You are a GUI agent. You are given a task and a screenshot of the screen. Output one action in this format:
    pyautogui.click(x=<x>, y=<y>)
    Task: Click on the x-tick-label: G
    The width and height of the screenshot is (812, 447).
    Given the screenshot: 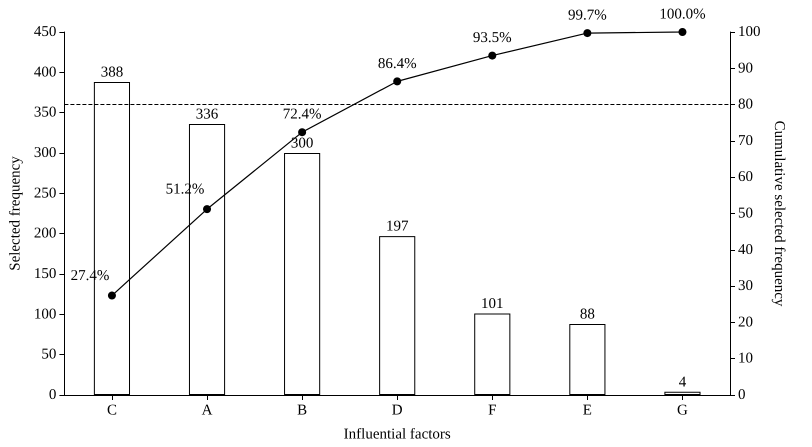 What is the action you would take?
    pyautogui.click(x=682, y=410)
    